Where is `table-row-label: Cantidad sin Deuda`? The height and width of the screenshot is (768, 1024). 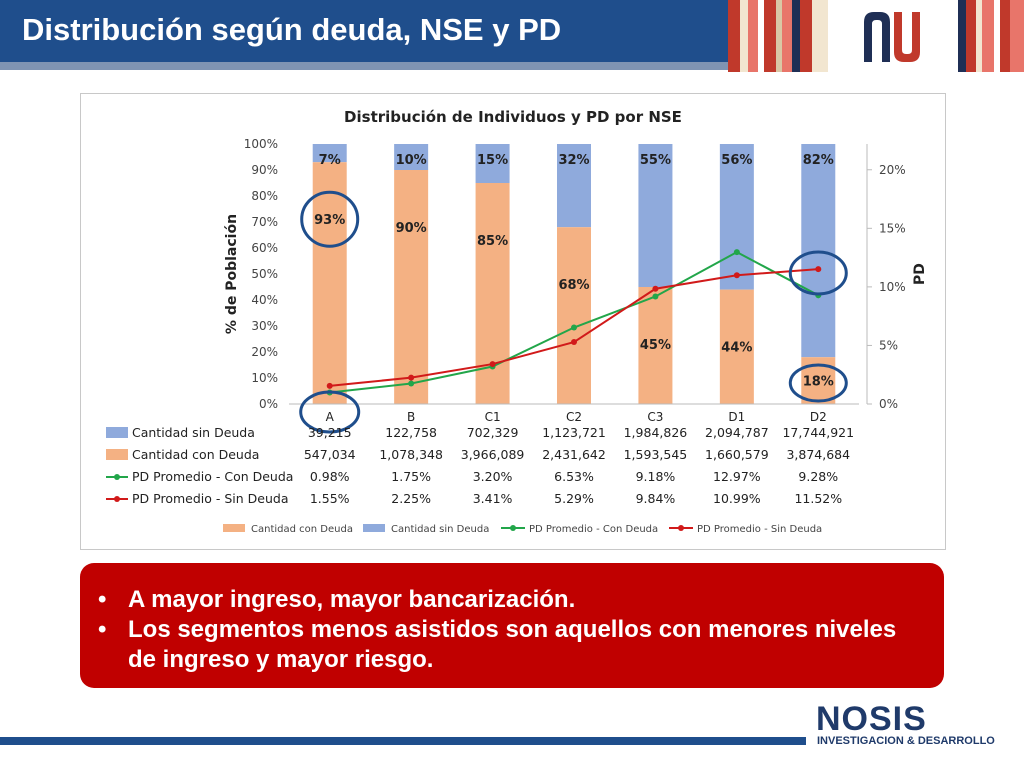
table-row-label: Cantidad sin Deuda is located at coordinates (193, 432).